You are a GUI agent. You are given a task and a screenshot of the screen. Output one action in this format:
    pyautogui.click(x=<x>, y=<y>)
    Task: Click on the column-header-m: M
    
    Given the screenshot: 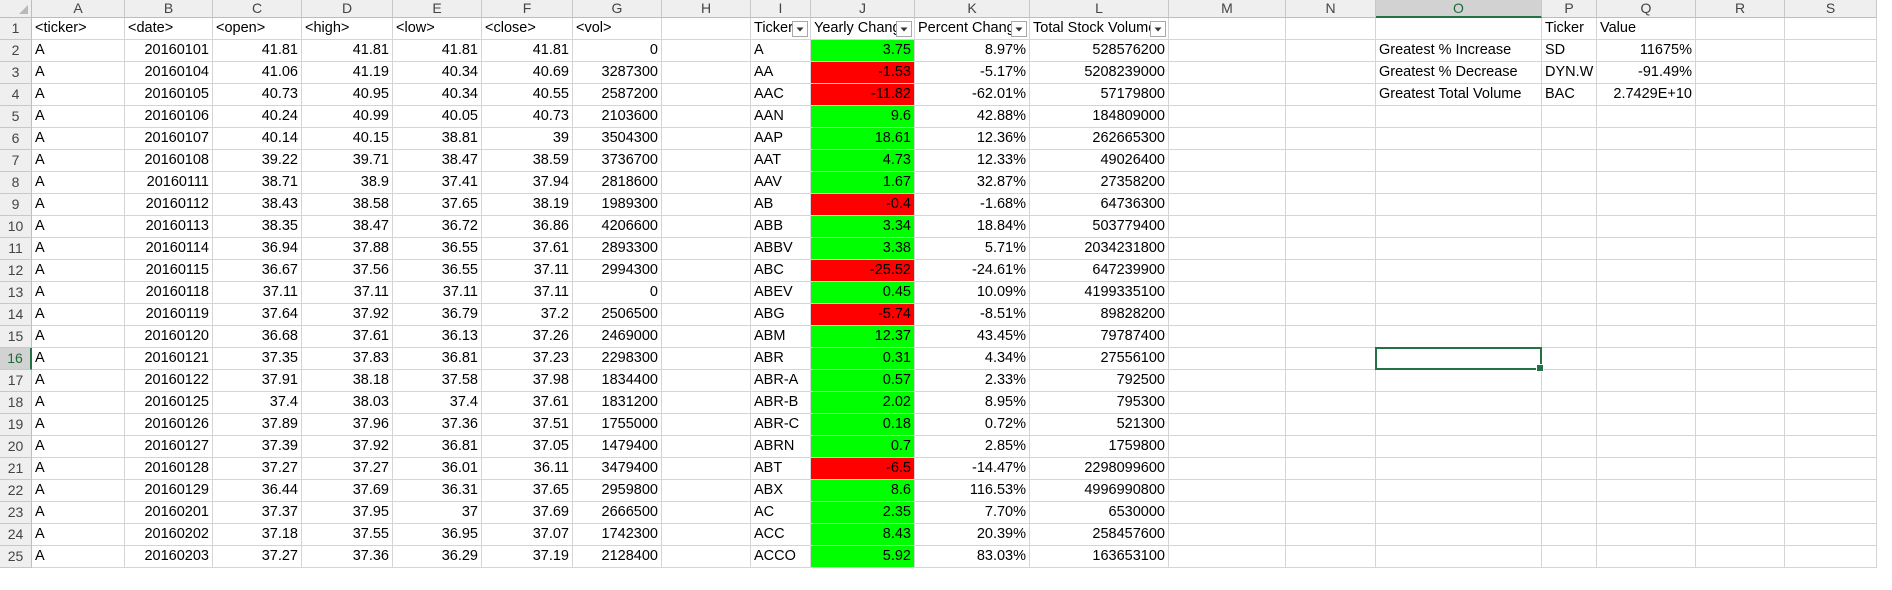 What is the action you would take?
    pyautogui.click(x=1227, y=9)
    